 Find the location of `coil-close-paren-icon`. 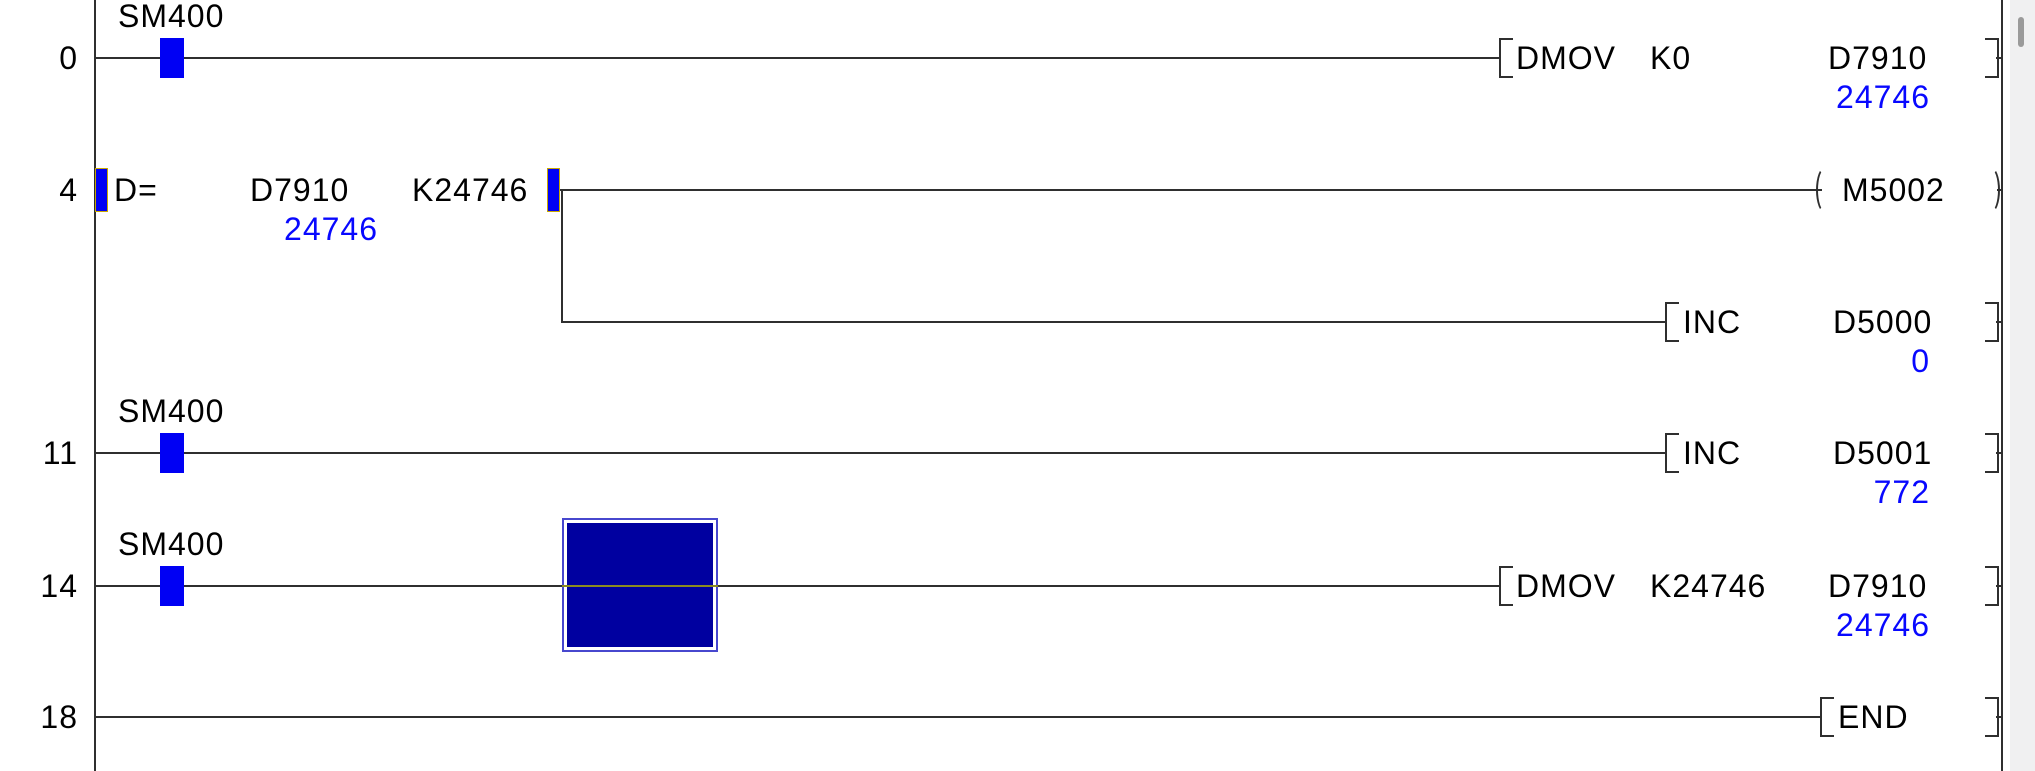

coil-close-paren-icon is located at coordinates (1991, 190).